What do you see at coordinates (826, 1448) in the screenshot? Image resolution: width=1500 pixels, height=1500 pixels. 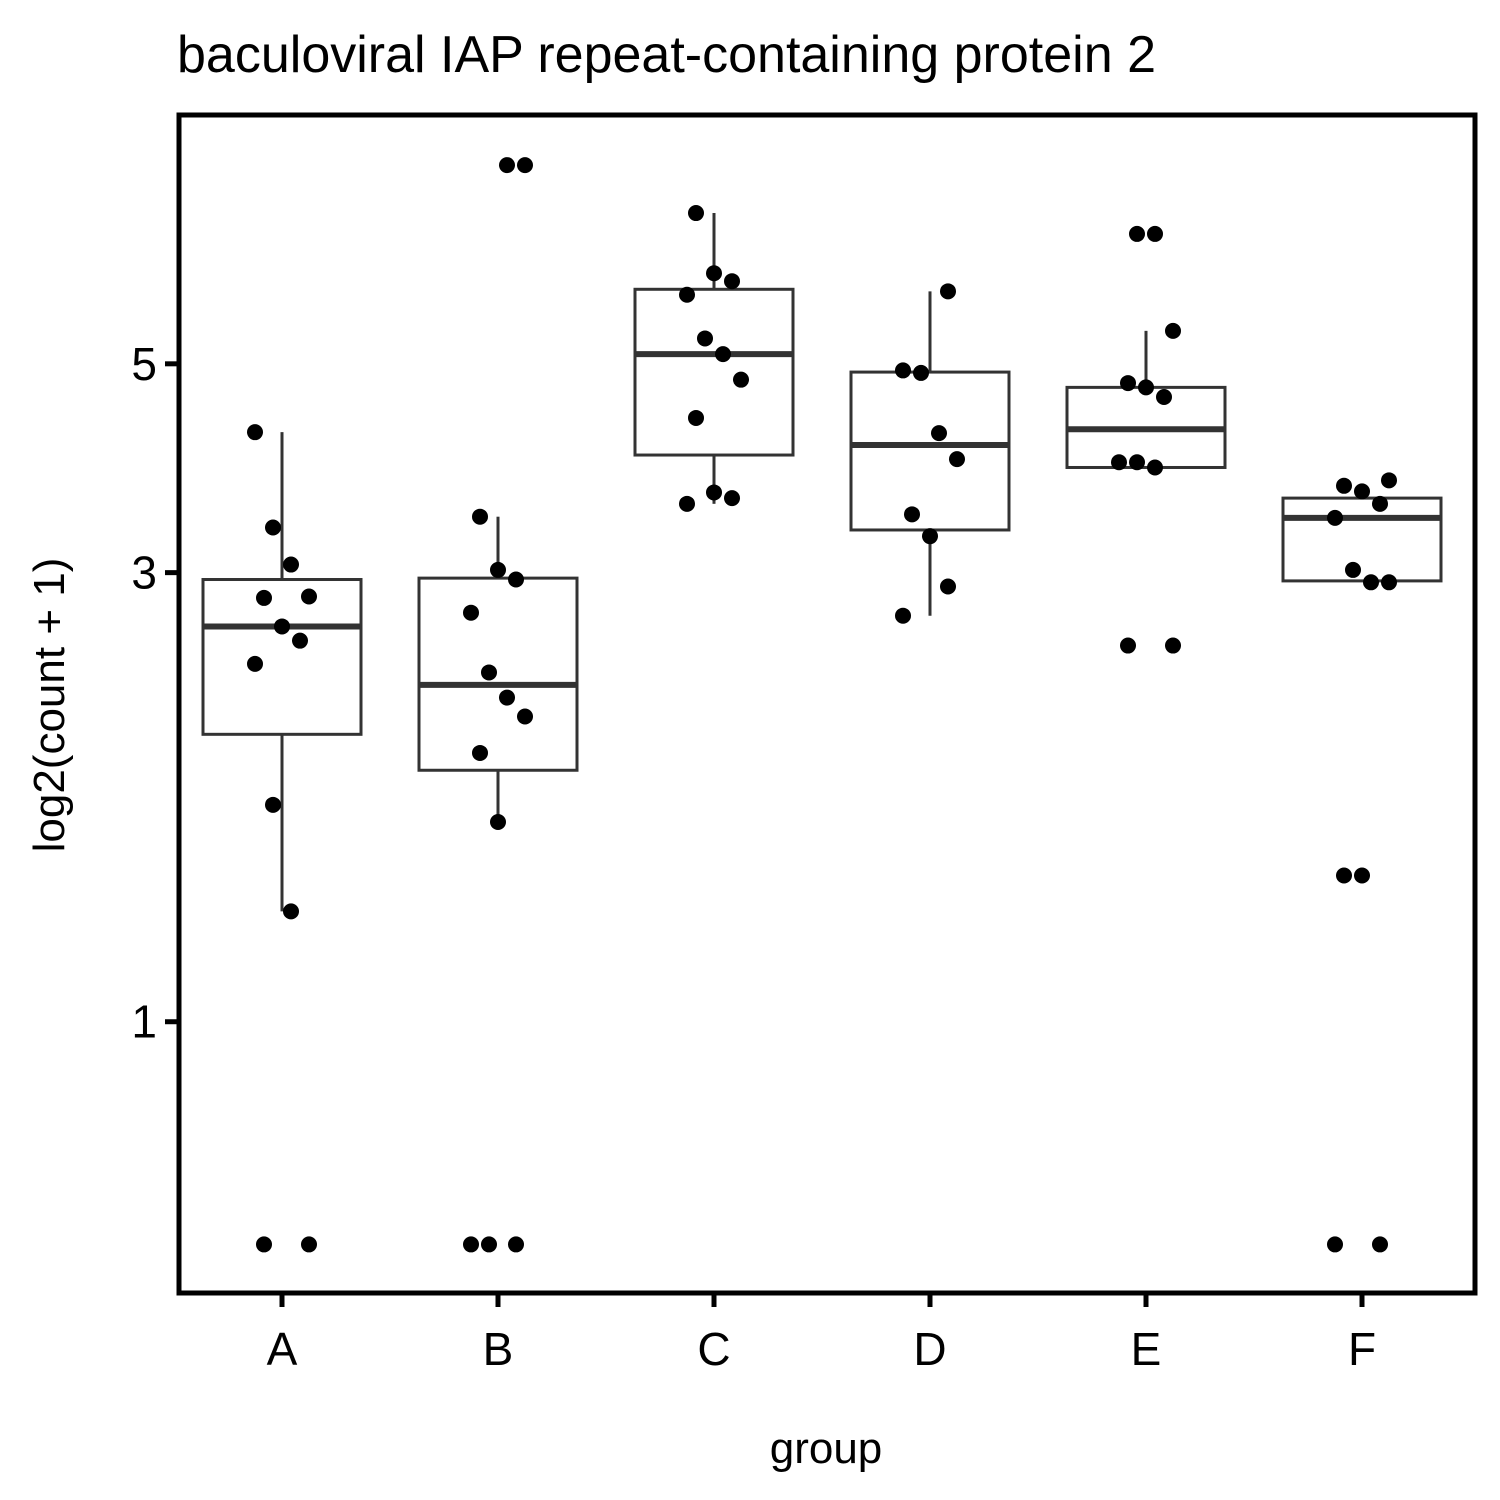 I see `x-axis-label: group` at bounding box center [826, 1448].